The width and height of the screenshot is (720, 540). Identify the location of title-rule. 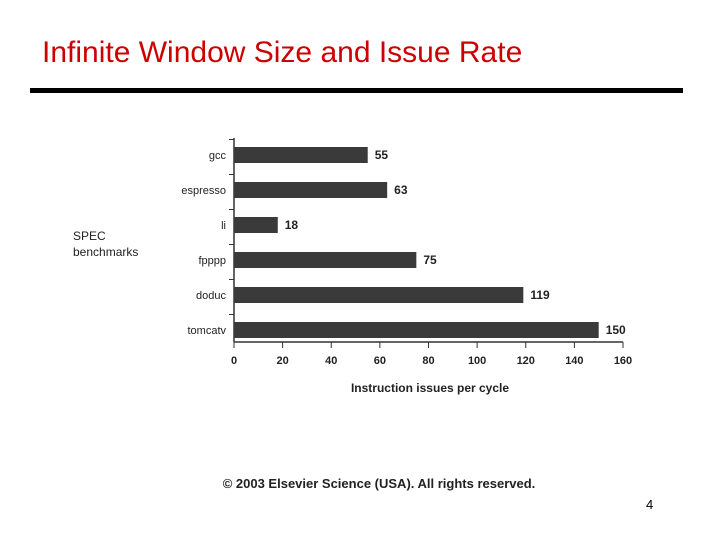
(356, 90).